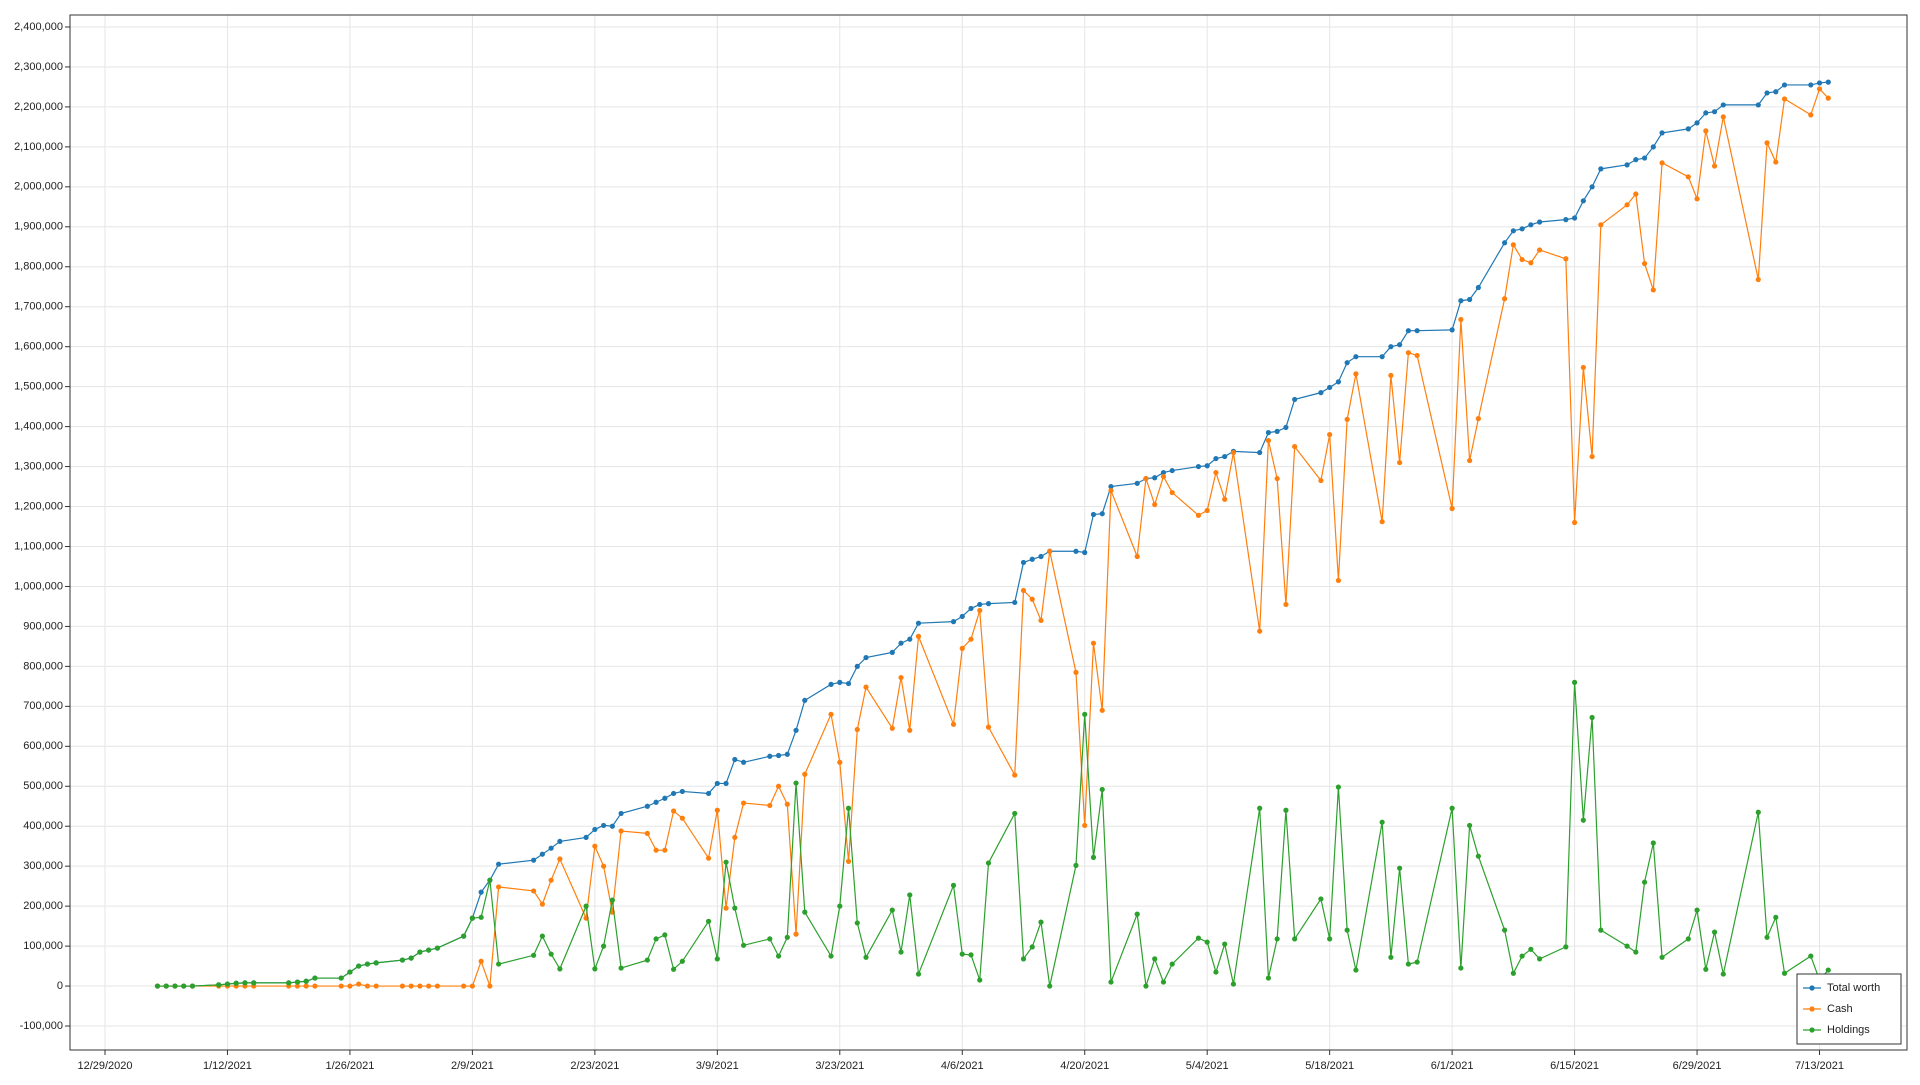  I want to click on legend-marker, so click(1812, 1030).